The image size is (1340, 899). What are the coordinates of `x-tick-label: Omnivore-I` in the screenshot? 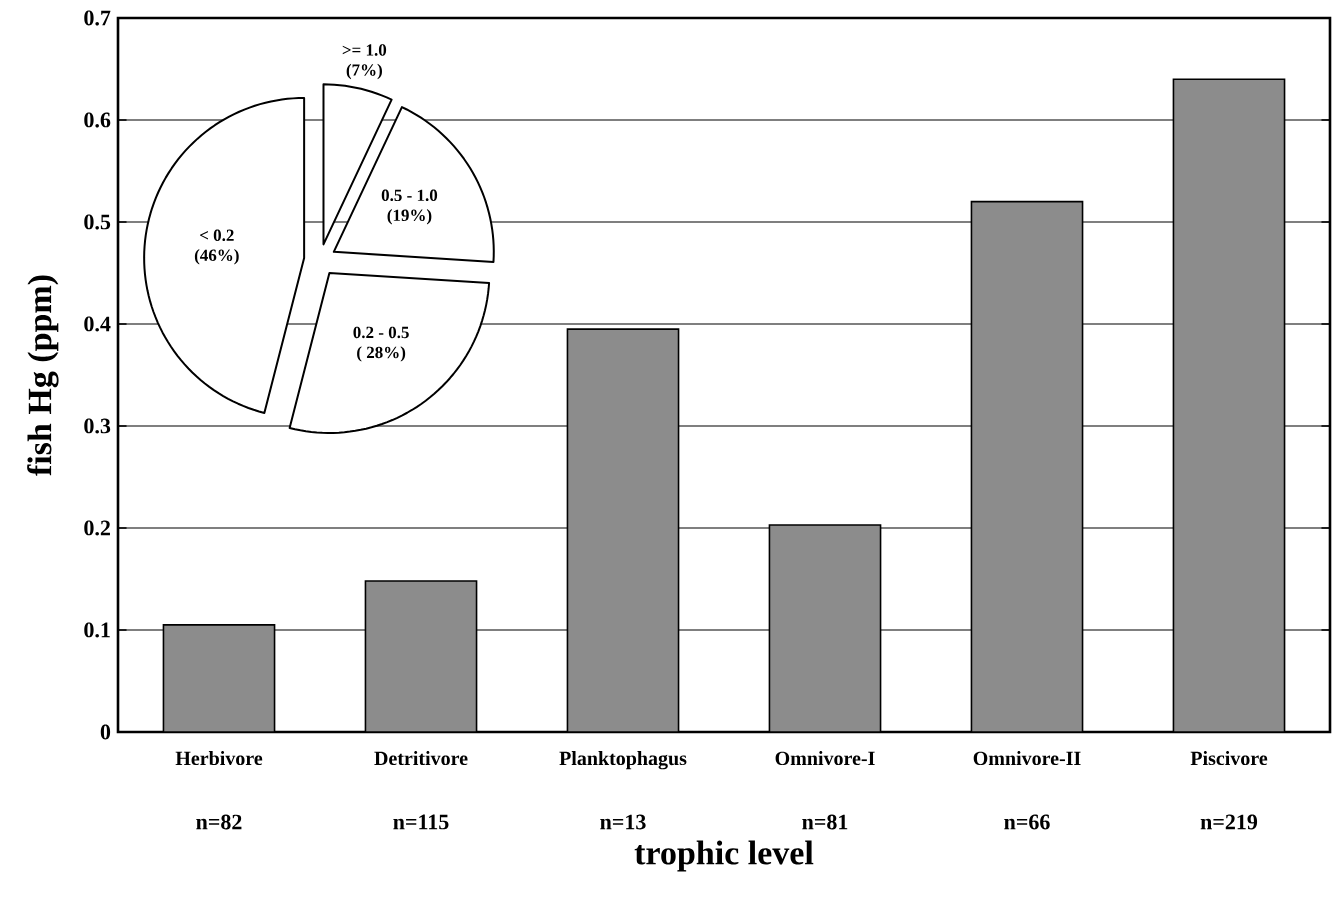 It's located at (825, 758).